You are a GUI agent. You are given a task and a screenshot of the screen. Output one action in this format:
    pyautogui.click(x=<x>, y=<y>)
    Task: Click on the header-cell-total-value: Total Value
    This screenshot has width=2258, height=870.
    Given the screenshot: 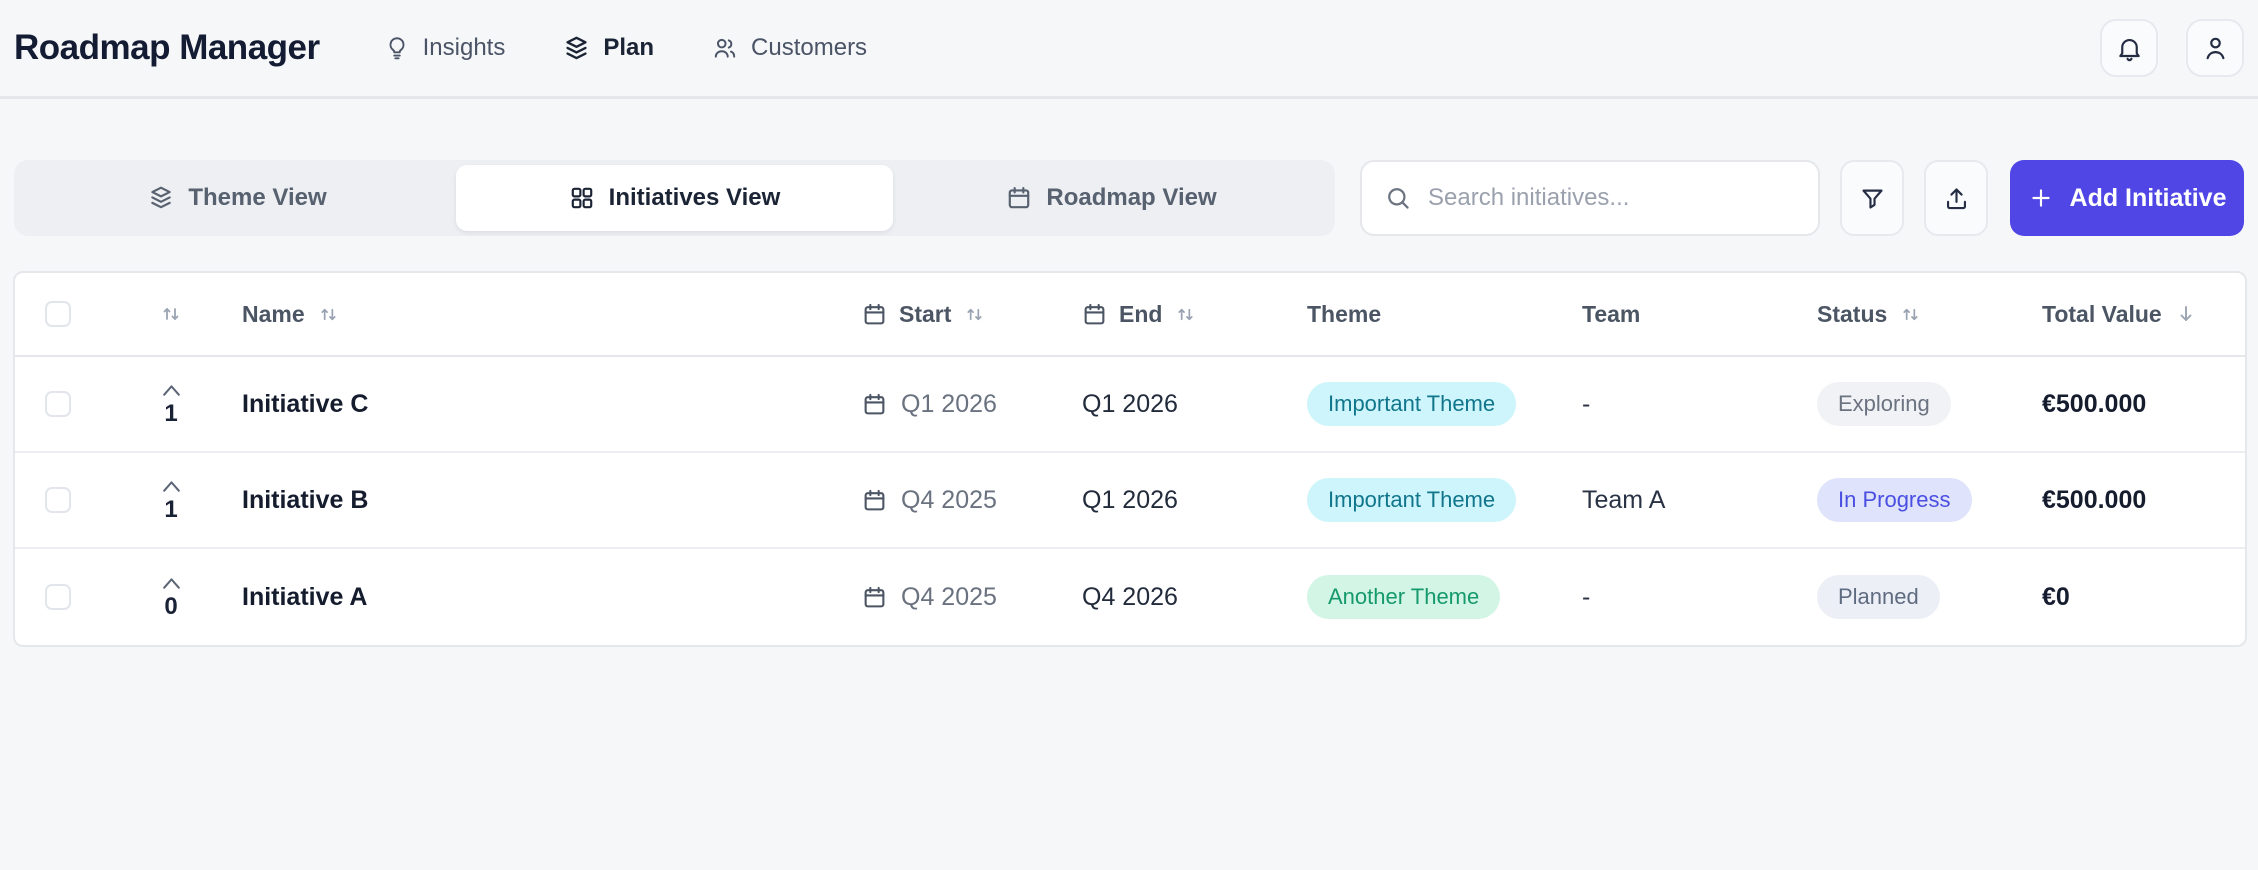 What is the action you would take?
    pyautogui.click(x=2143, y=314)
    